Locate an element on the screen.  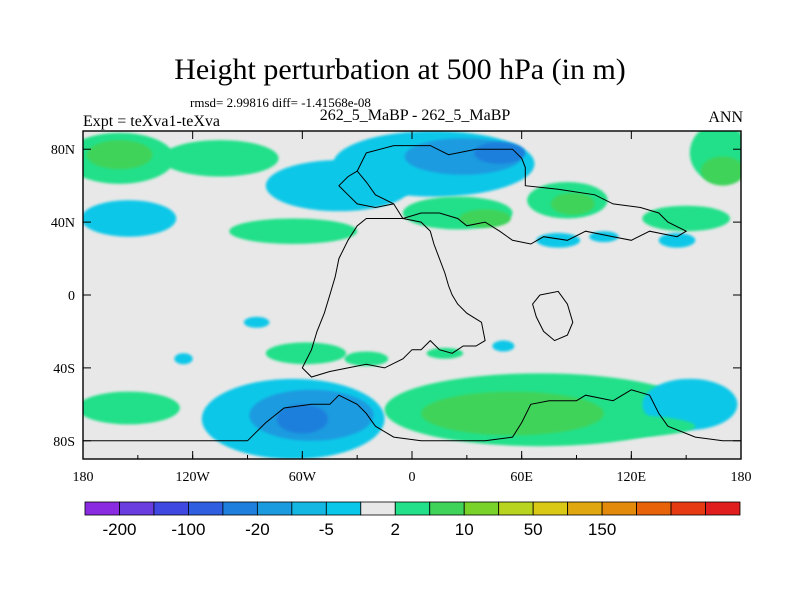
x-tick-label-4: 60E is located at coordinates (521, 477).